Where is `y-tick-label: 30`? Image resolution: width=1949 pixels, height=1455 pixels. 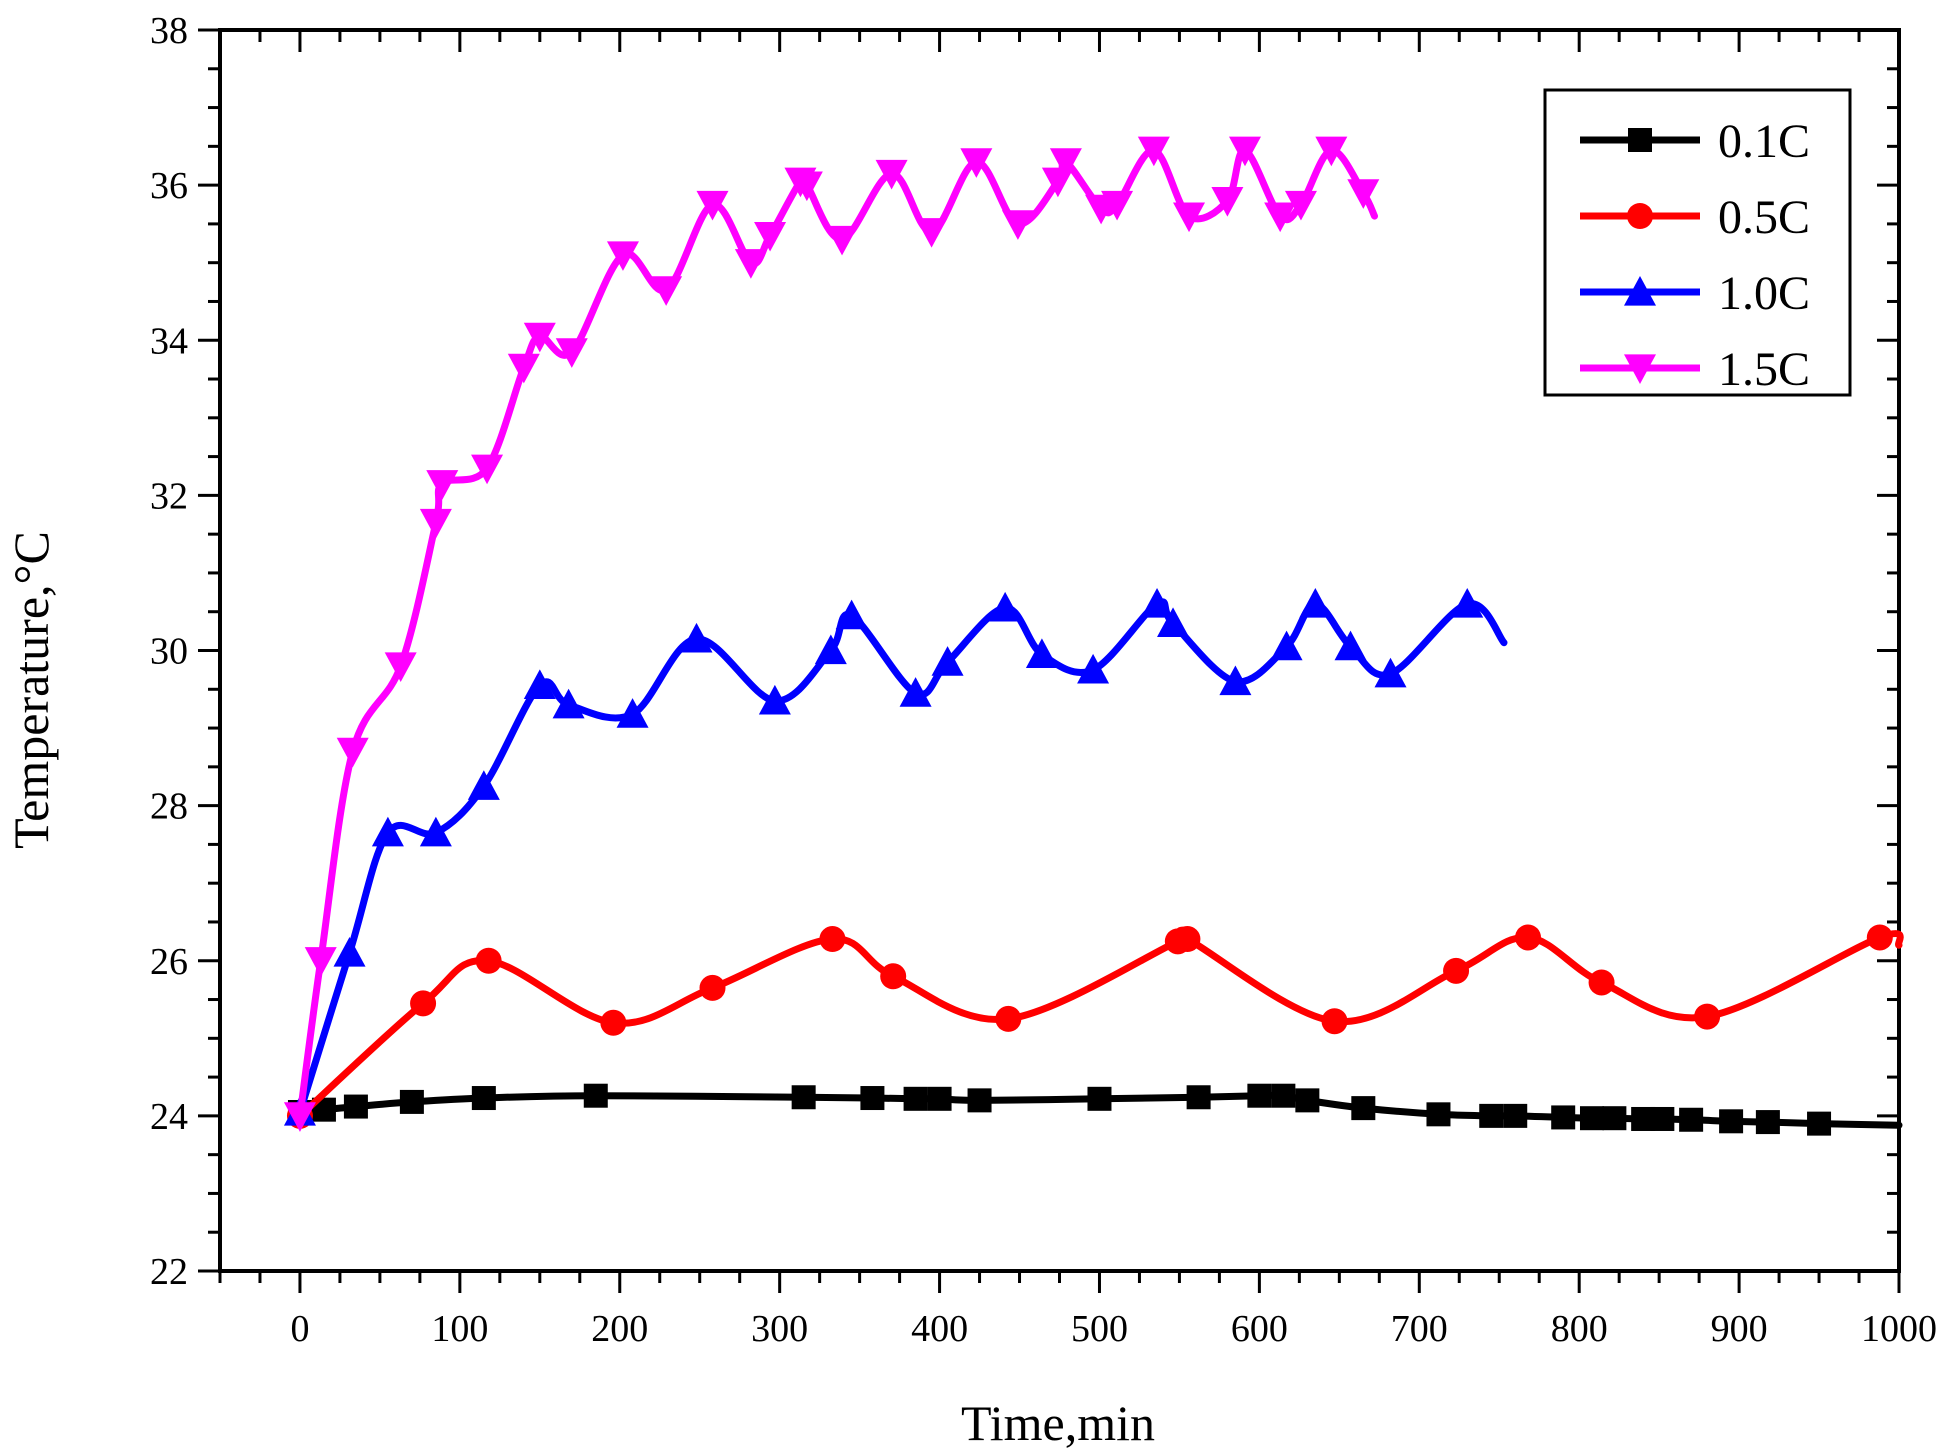
y-tick-label: 30 is located at coordinates (169, 652).